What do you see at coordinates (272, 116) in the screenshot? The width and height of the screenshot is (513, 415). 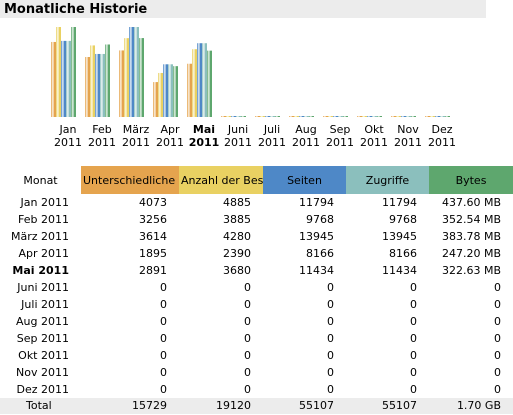 I see `bar-hits-juli` at bounding box center [272, 116].